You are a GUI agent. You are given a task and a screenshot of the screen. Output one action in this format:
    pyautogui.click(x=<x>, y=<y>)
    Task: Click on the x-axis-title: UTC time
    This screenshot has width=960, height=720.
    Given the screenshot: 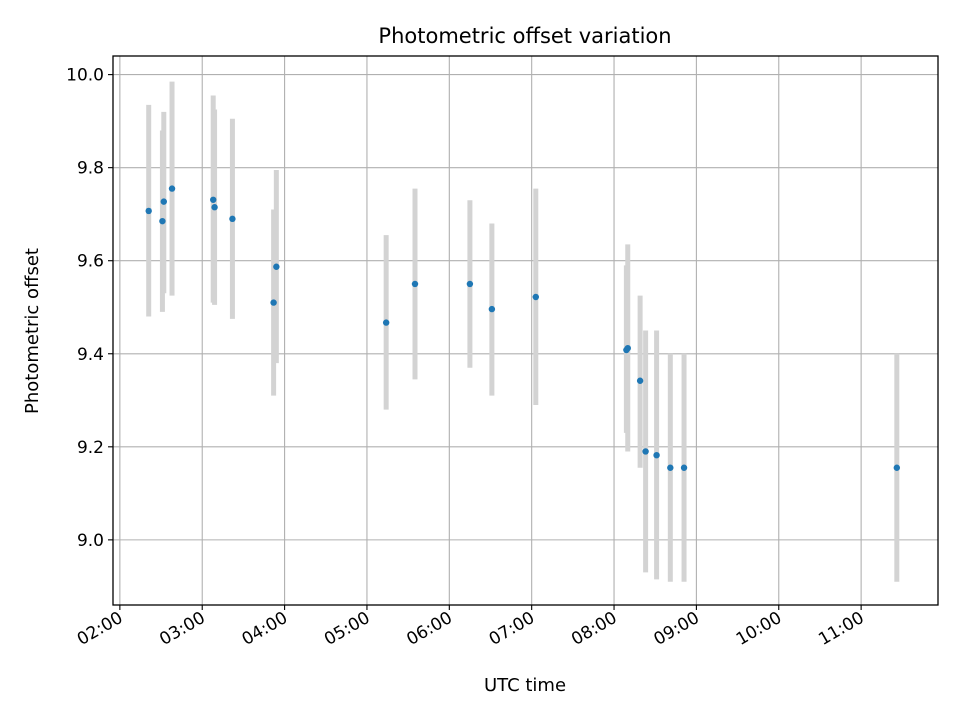 What is the action you would take?
    pyautogui.click(x=525, y=685)
    